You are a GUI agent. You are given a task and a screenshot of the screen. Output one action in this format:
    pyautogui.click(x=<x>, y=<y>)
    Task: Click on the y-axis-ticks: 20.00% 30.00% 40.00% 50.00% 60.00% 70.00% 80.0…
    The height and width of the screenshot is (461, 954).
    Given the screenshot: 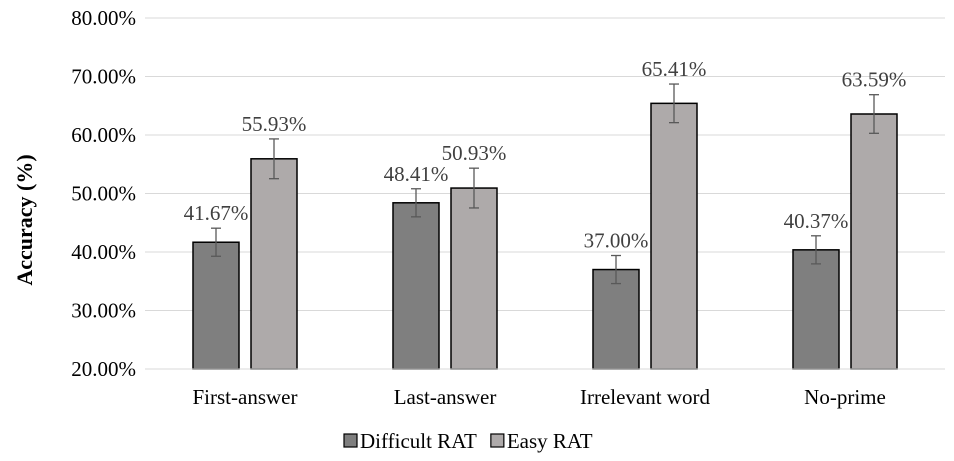 What is the action you would take?
    pyautogui.click(x=103, y=193)
    